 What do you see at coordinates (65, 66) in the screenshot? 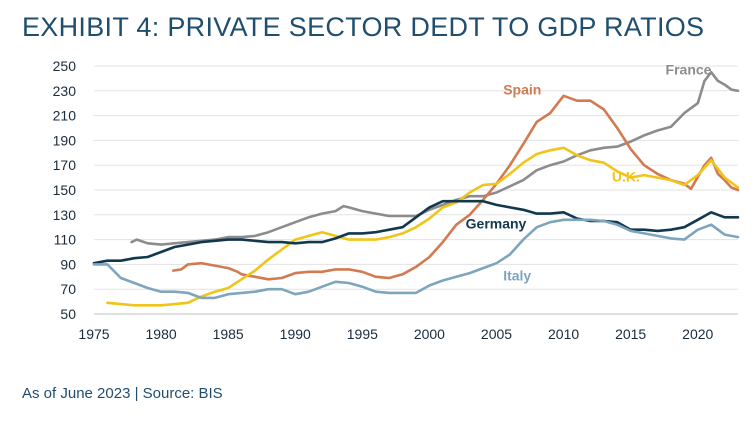
I see `y-tick-label-250: 250` at bounding box center [65, 66].